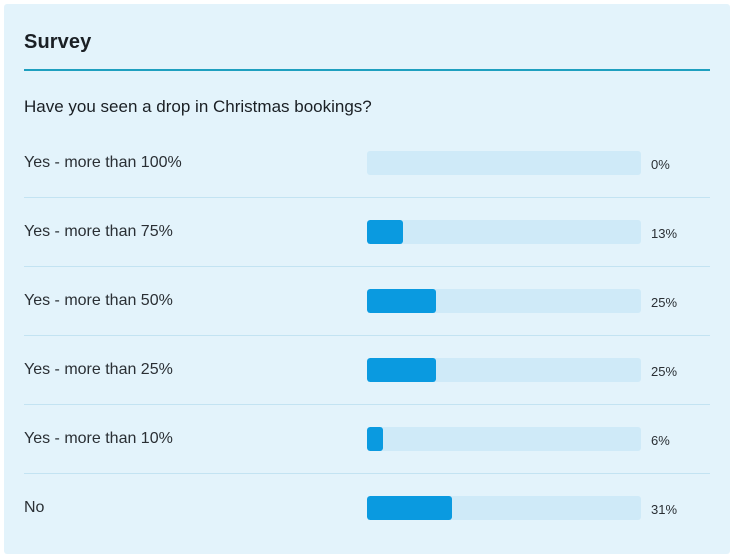 The width and height of the screenshot is (736, 558). I want to click on survey-option: Yes - more than 50% 25%, so click(367, 301).